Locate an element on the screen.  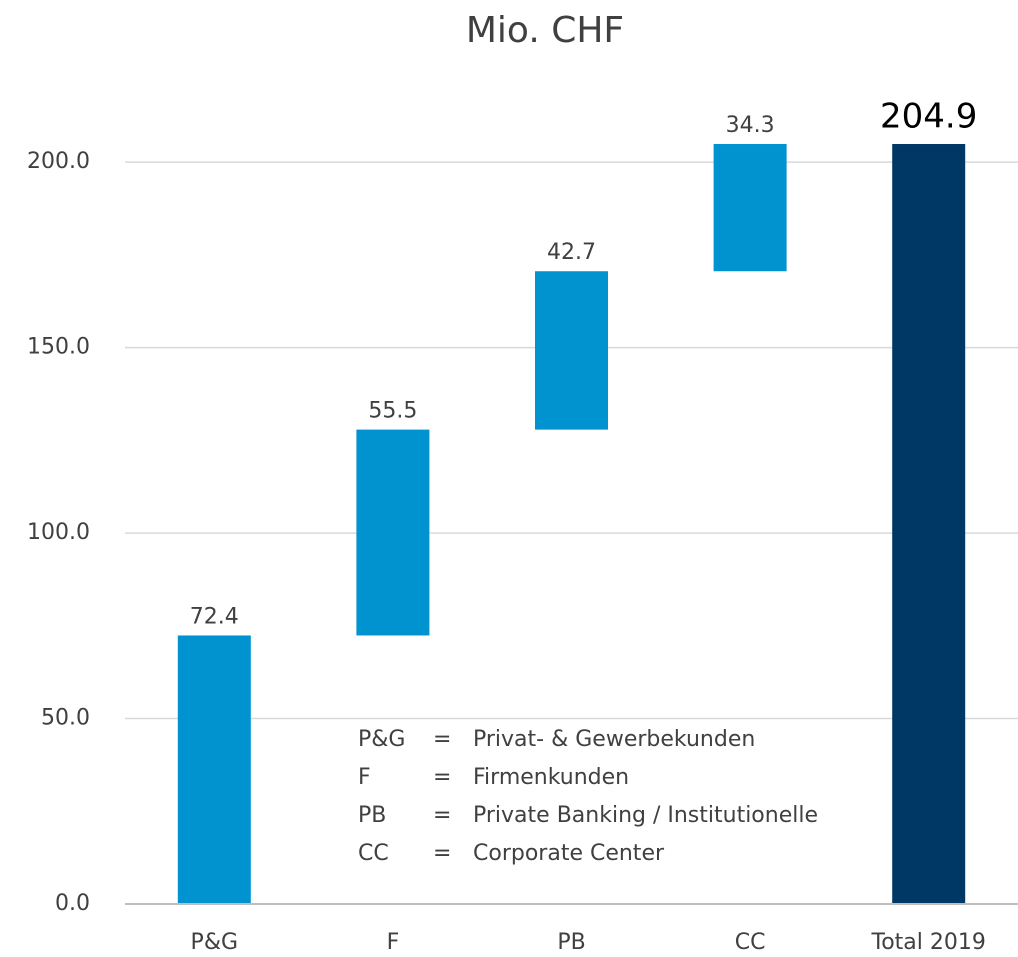
annotation-abbr: CC is located at coordinates (373, 853).